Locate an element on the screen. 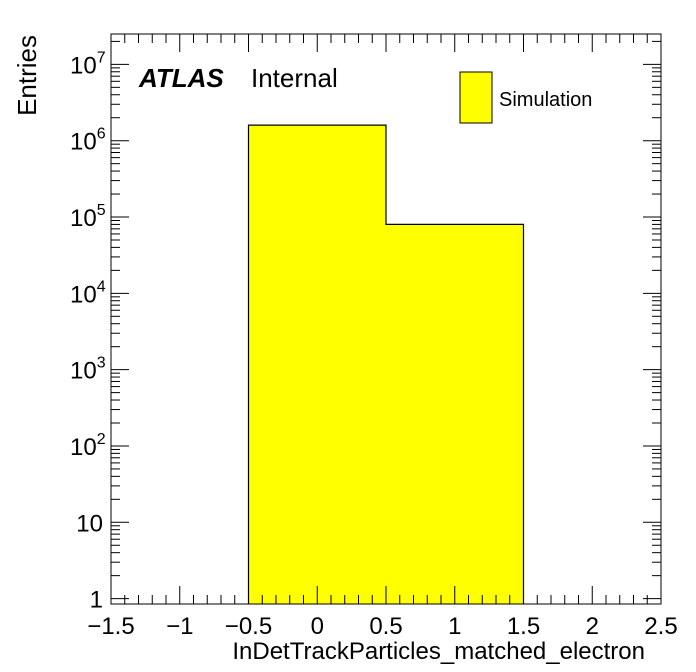 Image resolution: width=696 pixels, height=672 pixels. x-tick-label: 1 is located at coordinates (454, 626).